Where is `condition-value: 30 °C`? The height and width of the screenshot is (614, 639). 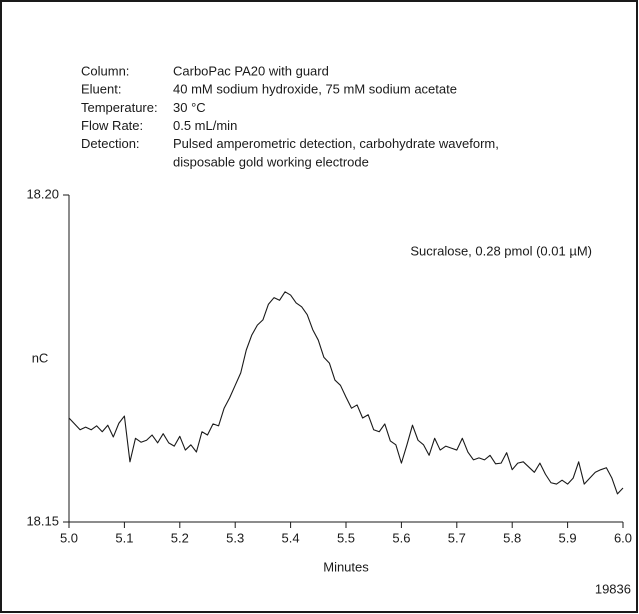 condition-value: 30 °C is located at coordinates (189, 107).